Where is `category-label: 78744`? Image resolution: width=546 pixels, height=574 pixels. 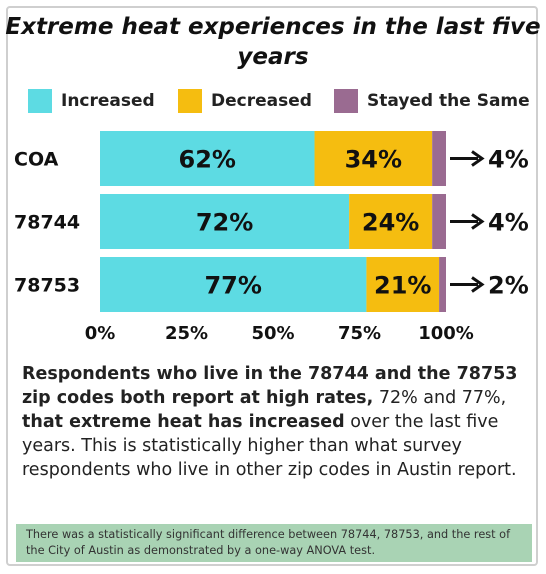
category-label: 78744 is located at coordinates (47, 223).